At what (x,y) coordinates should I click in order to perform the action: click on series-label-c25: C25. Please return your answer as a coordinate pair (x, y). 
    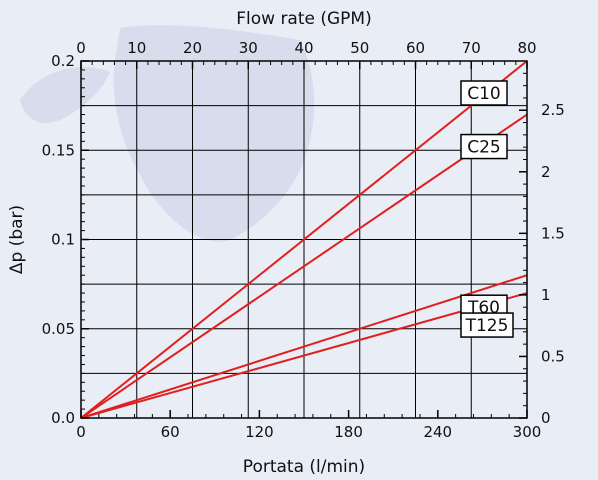
    Looking at the image, I should click on (484, 146).